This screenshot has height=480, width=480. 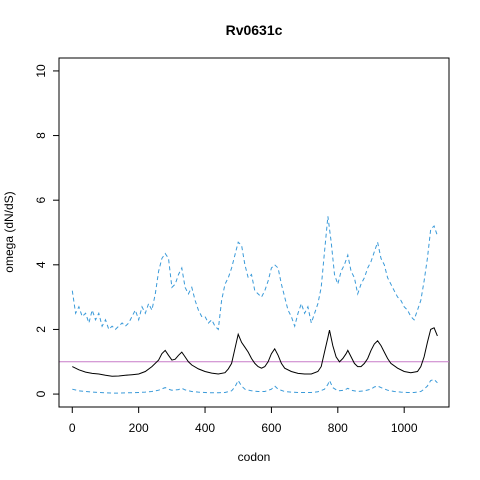 What do you see at coordinates (271, 428) in the screenshot?
I see `x-tick-label: 600` at bounding box center [271, 428].